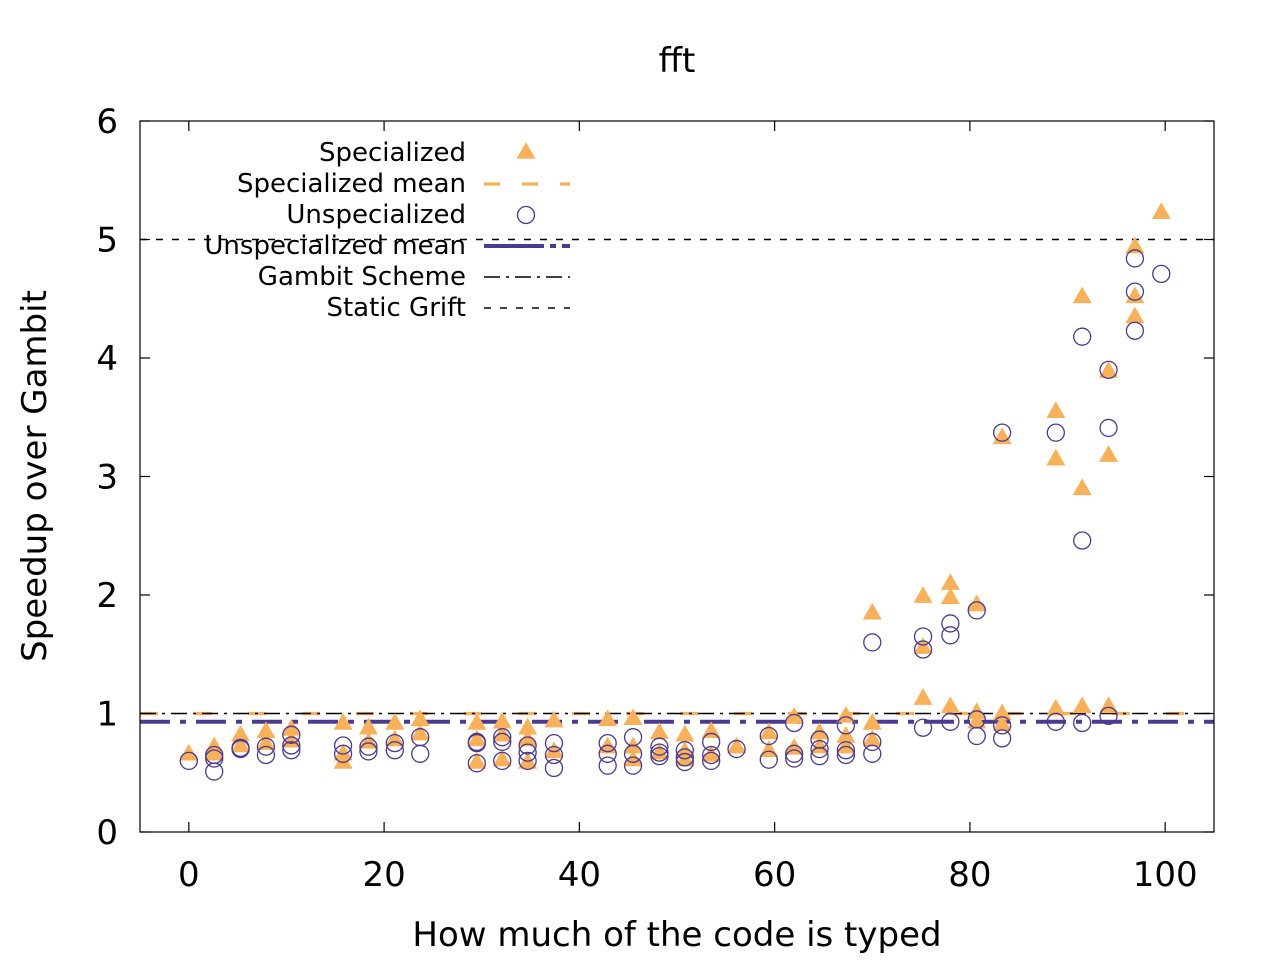  What do you see at coordinates (107, 596) in the screenshot?
I see `y-tick-label: 2` at bounding box center [107, 596].